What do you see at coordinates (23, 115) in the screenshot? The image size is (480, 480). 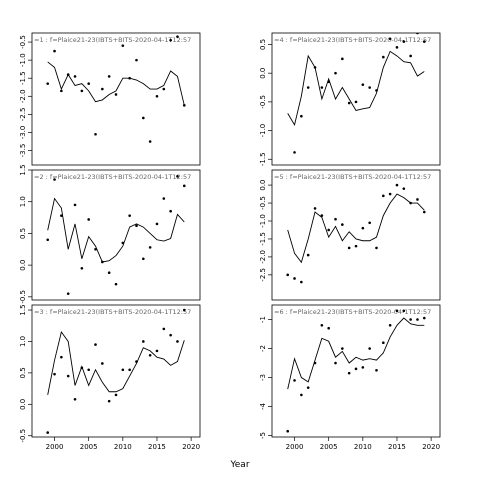 I see `y-tick-label: -2.5` at bounding box center [23, 115].